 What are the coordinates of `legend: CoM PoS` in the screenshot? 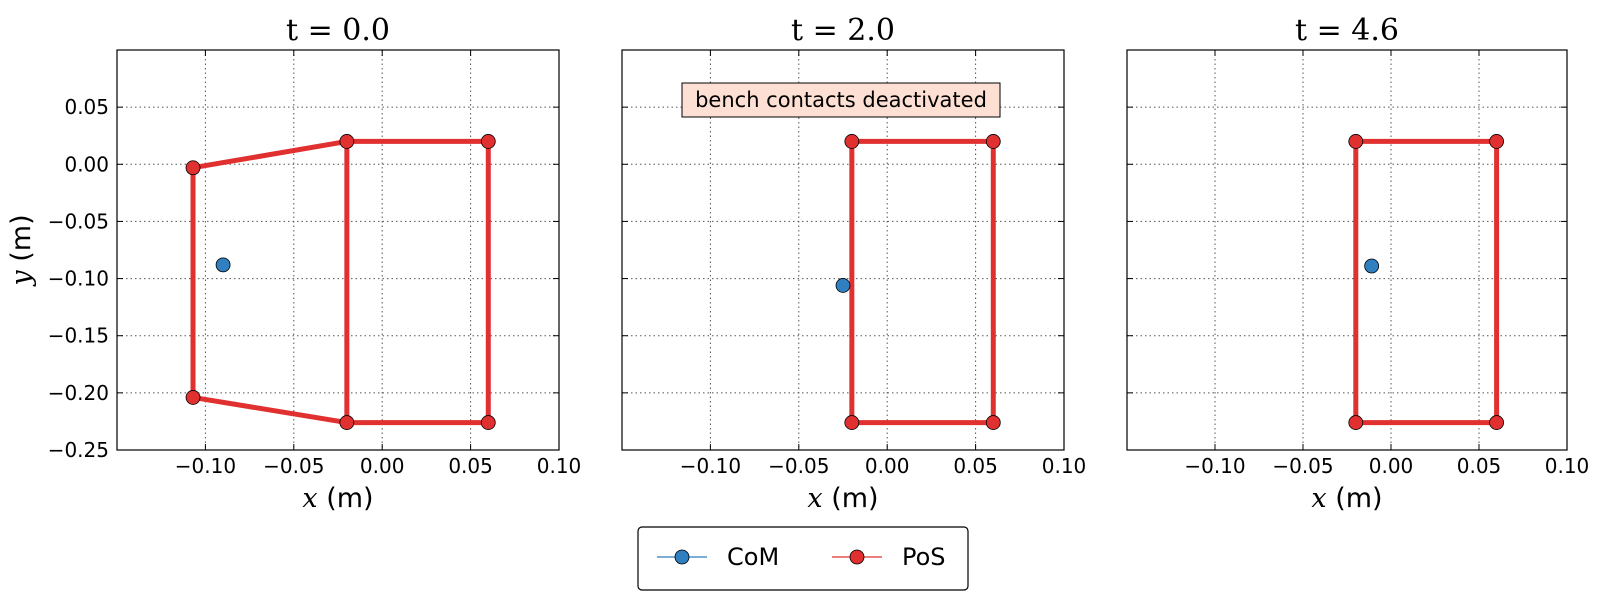 It's located at (803, 558).